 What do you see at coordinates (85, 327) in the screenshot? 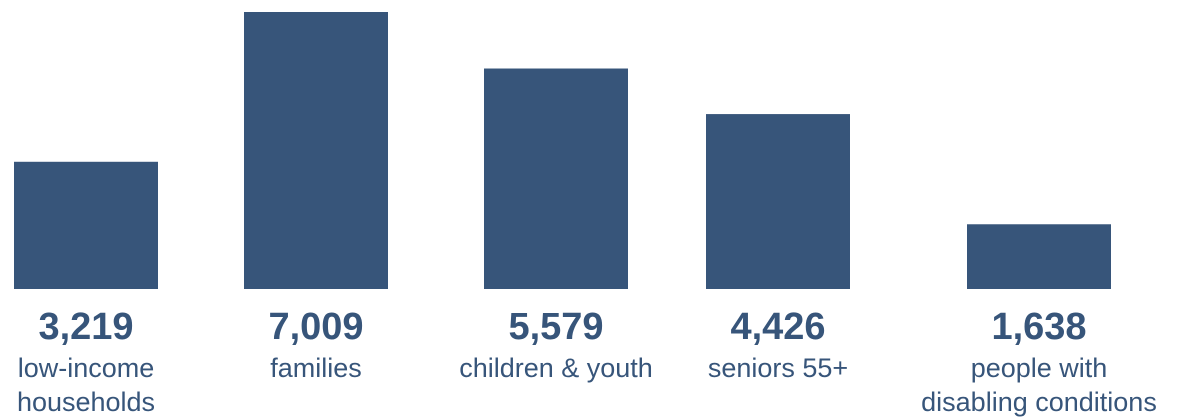
I see `value-label-low-income-households: 3,219` at bounding box center [85, 327].